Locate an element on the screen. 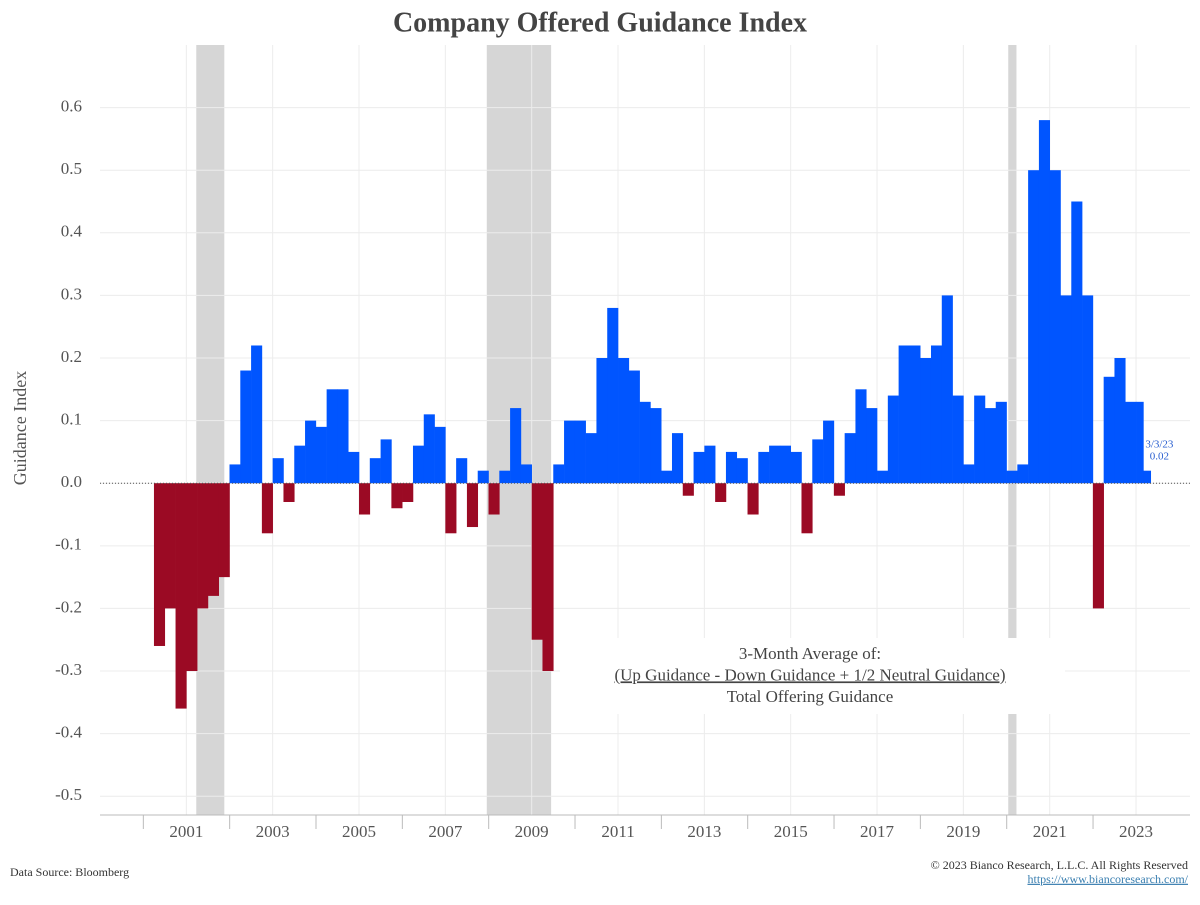 This screenshot has width=1200, height=905. annotation-box is located at coordinates (812, 676).